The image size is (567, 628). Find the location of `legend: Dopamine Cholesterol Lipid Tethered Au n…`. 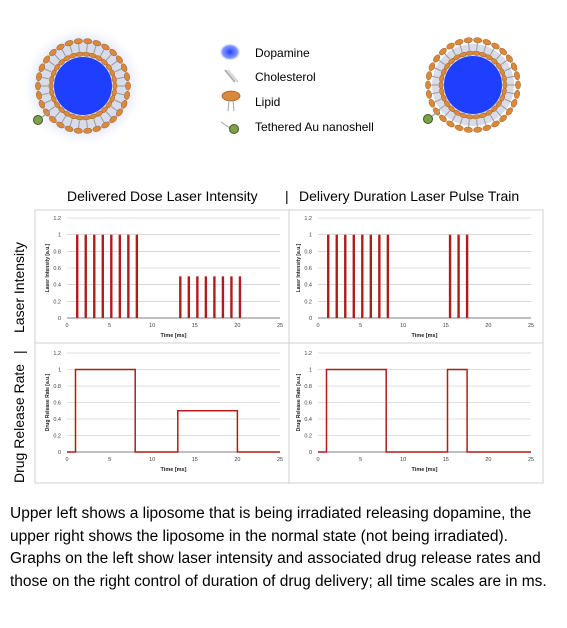

legend: Dopamine Cholesterol Lipid Tethered Au n… is located at coordinates (296, 88).